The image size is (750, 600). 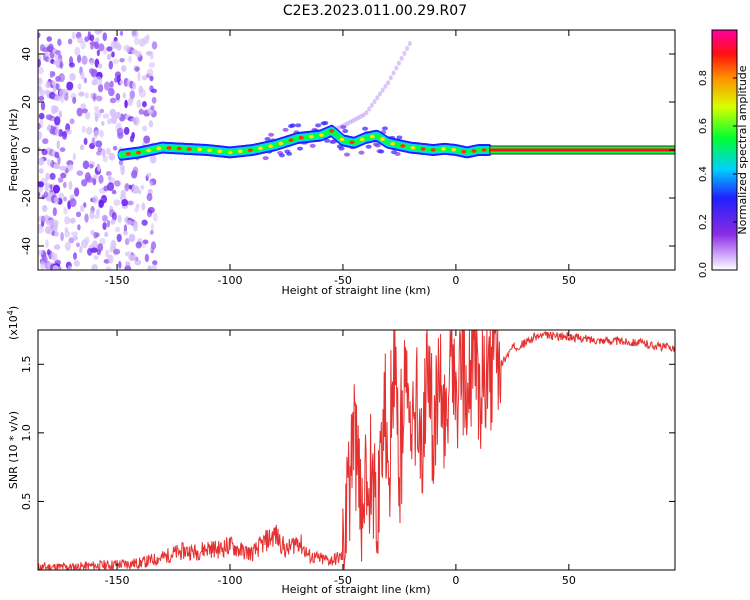 What do you see at coordinates (703, 78) in the screenshot?
I see `colorbar-tick-label: 0.8` at bounding box center [703, 78].